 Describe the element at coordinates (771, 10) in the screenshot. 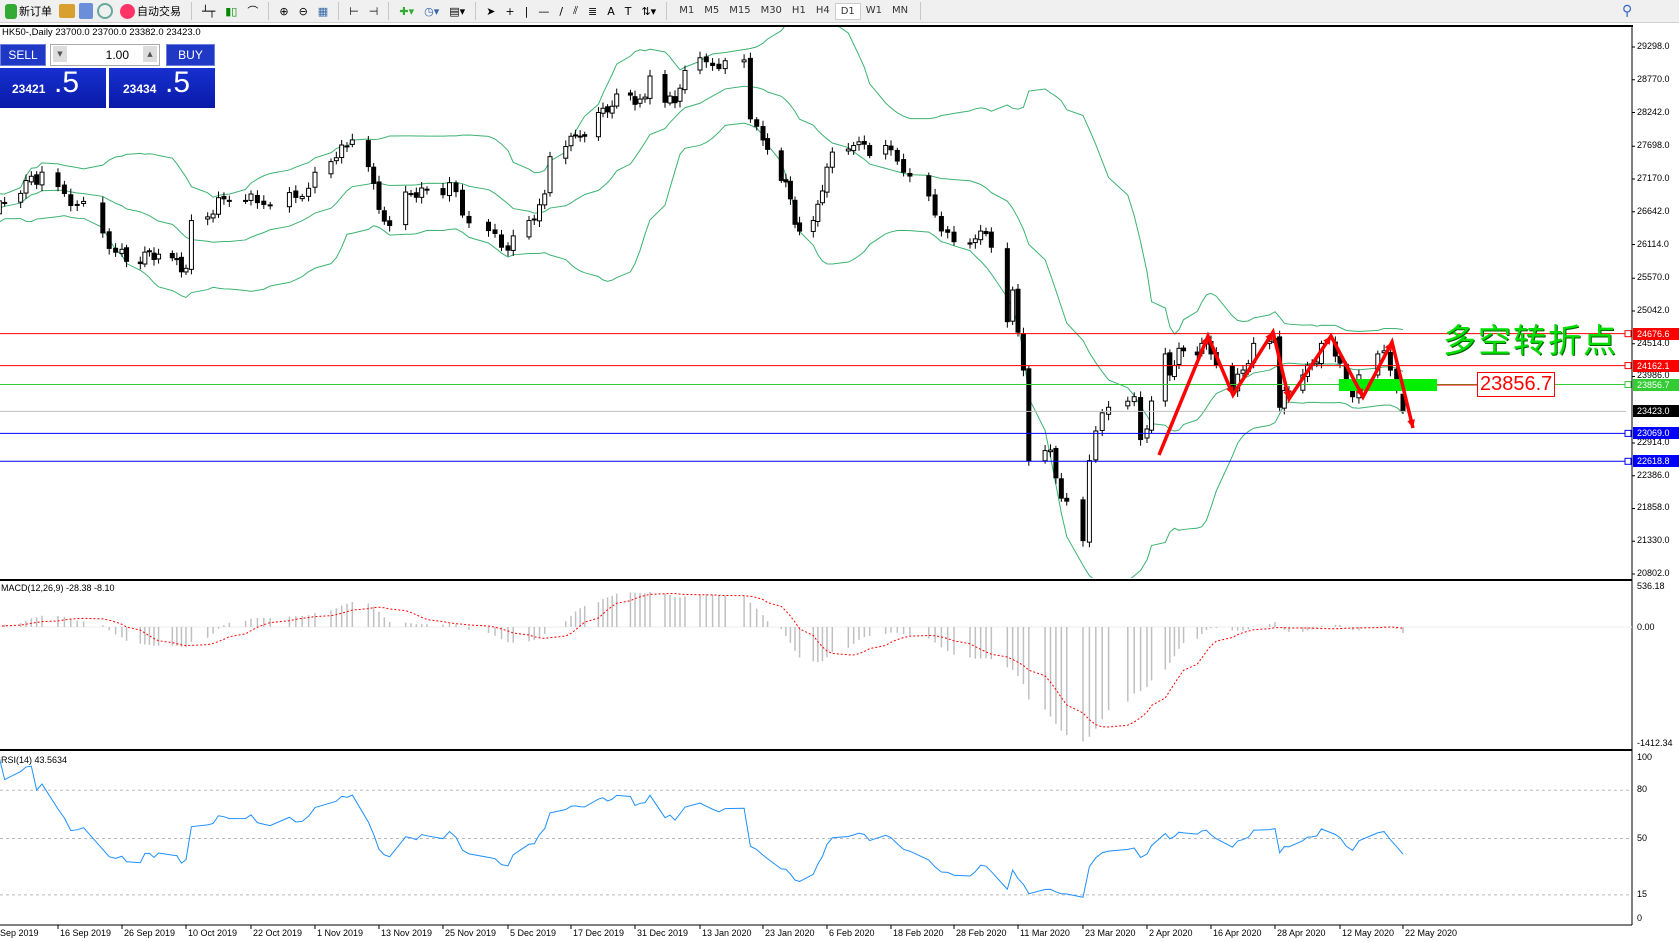

I see `period-m30: M30` at that location.